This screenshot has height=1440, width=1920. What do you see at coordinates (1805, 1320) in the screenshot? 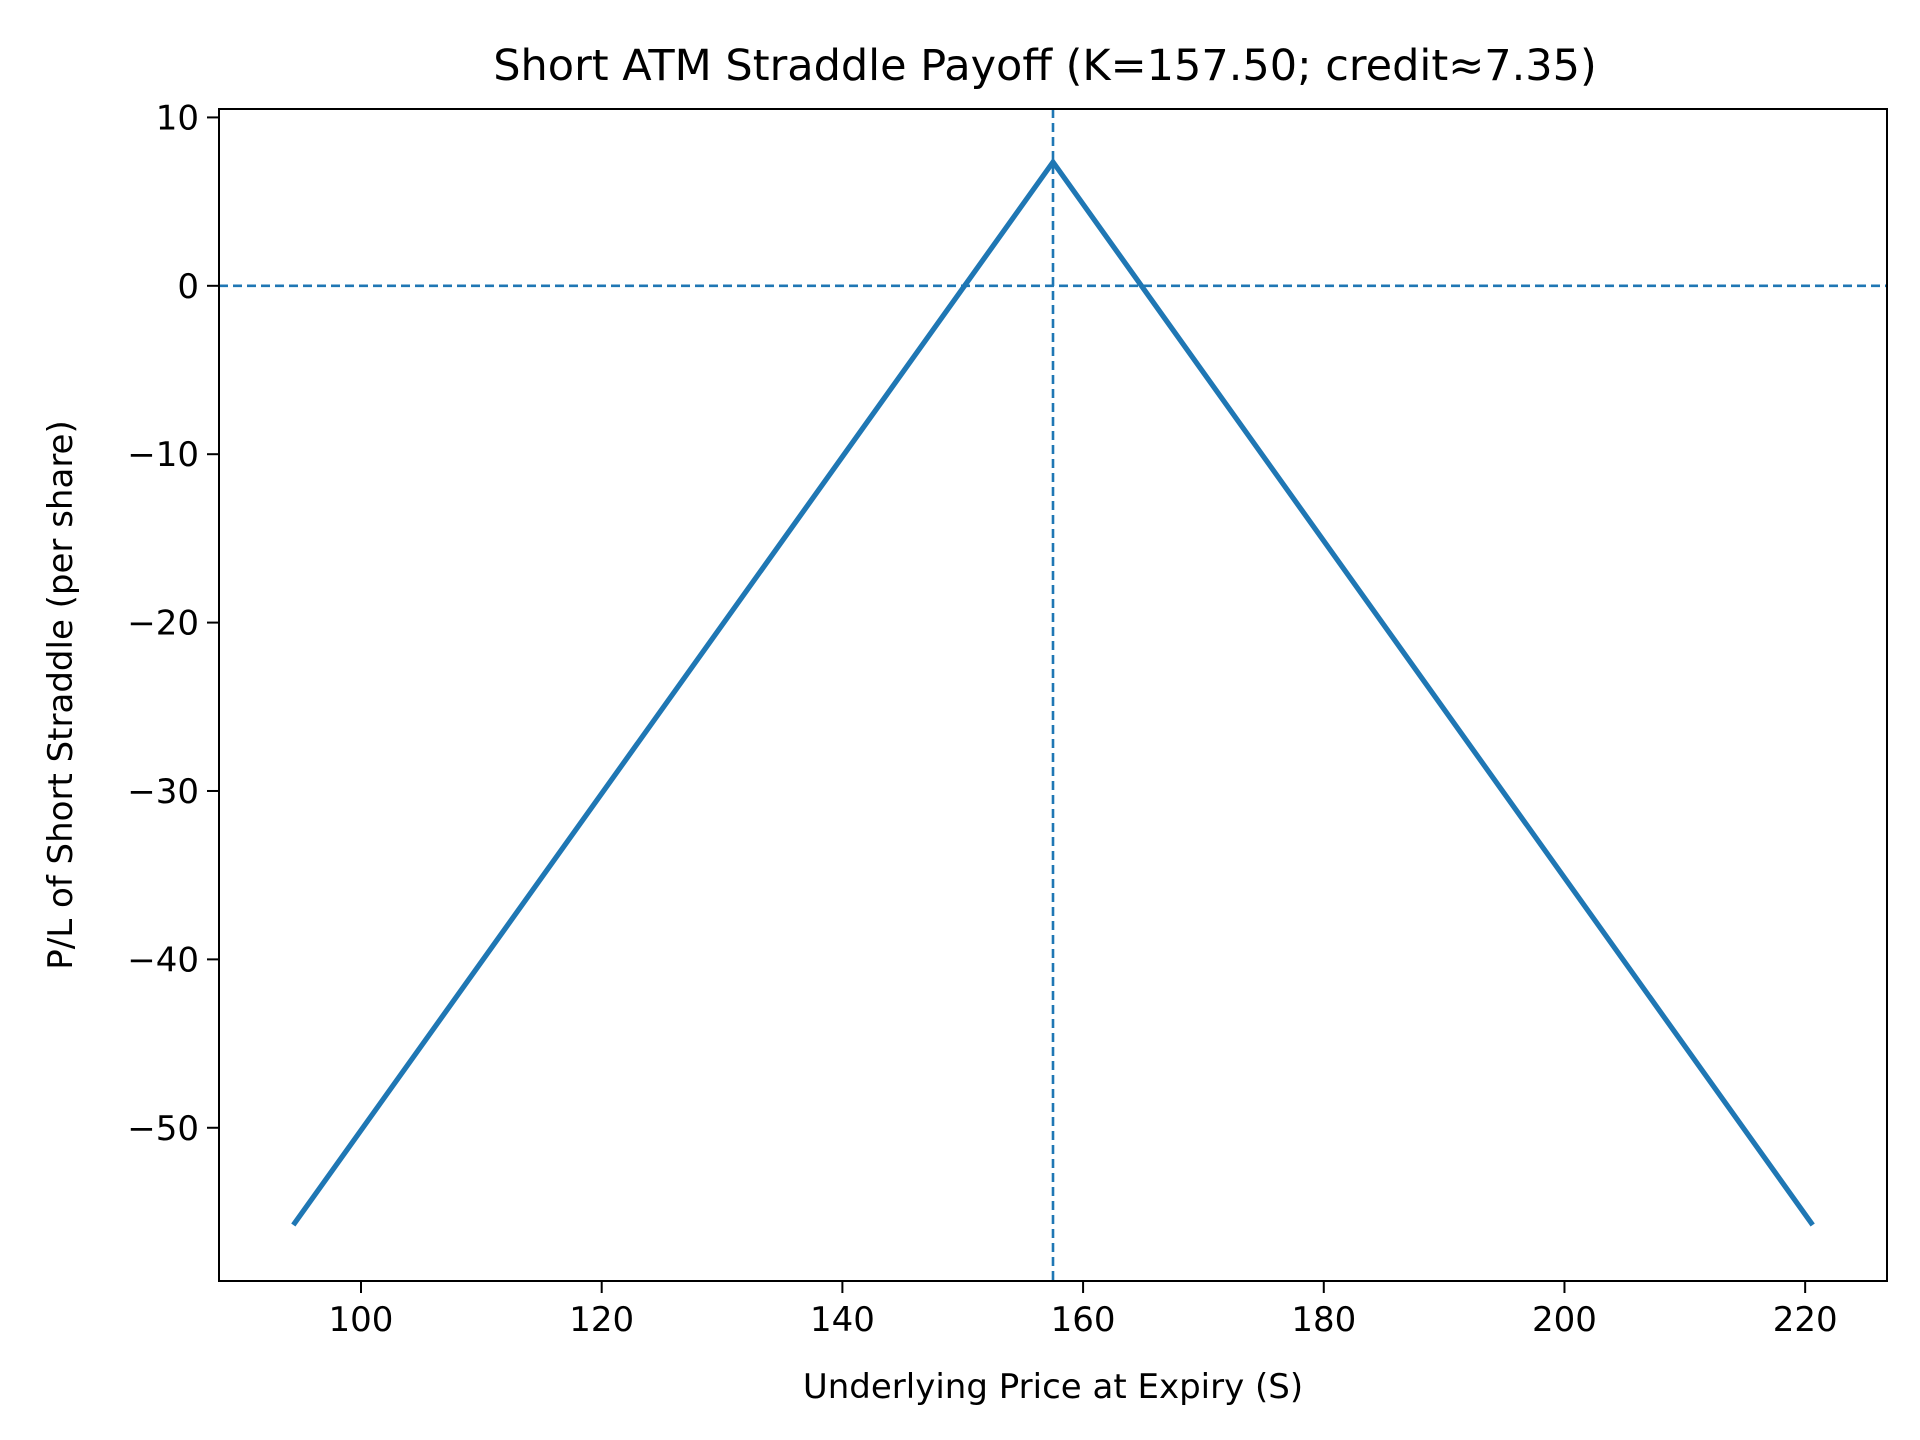
I see `x-tick-label: 220` at bounding box center [1805, 1320].